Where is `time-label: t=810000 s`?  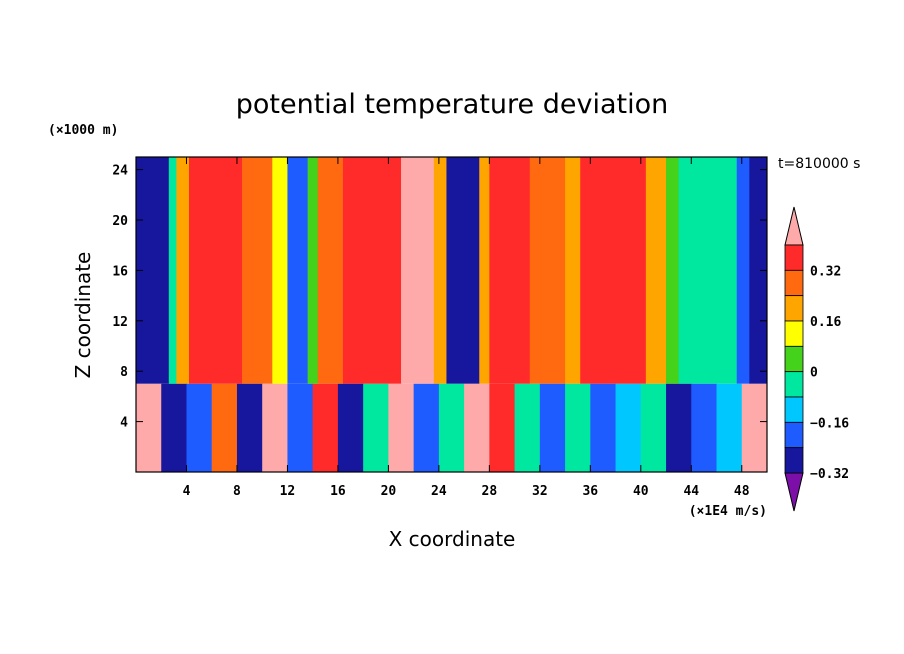 time-label: t=810000 s is located at coordinates (819, 164).